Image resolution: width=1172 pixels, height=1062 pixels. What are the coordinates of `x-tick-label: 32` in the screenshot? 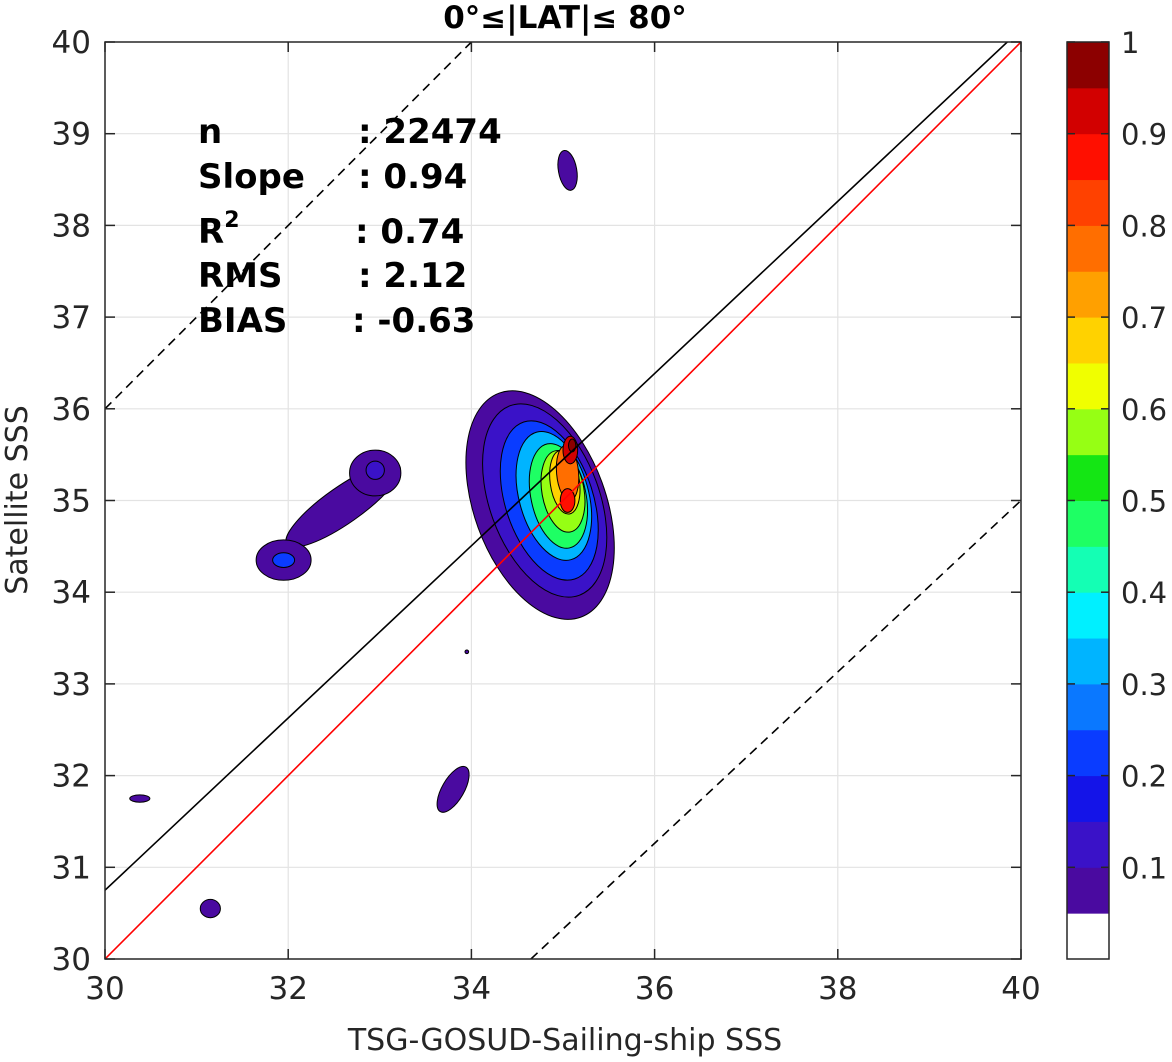 It's located at (287, 989).